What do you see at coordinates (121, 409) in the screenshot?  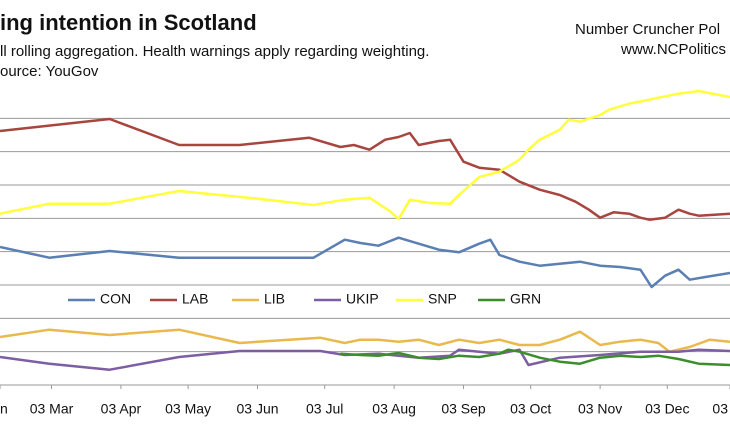 I see `x-tick-label: 03 Apr` at bounding box center [121, 409].